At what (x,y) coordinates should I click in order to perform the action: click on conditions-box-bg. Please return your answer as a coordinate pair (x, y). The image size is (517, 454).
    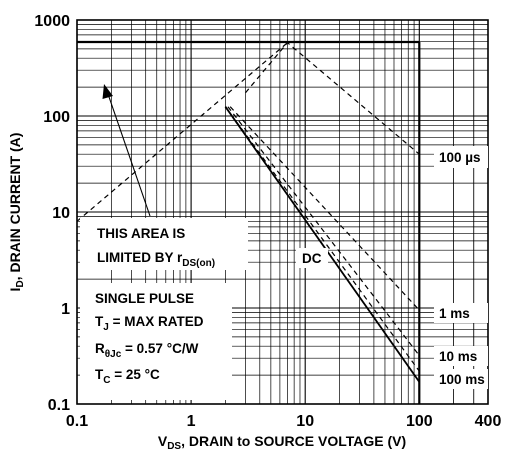
    Looking at the image, I should click on (156, 341).